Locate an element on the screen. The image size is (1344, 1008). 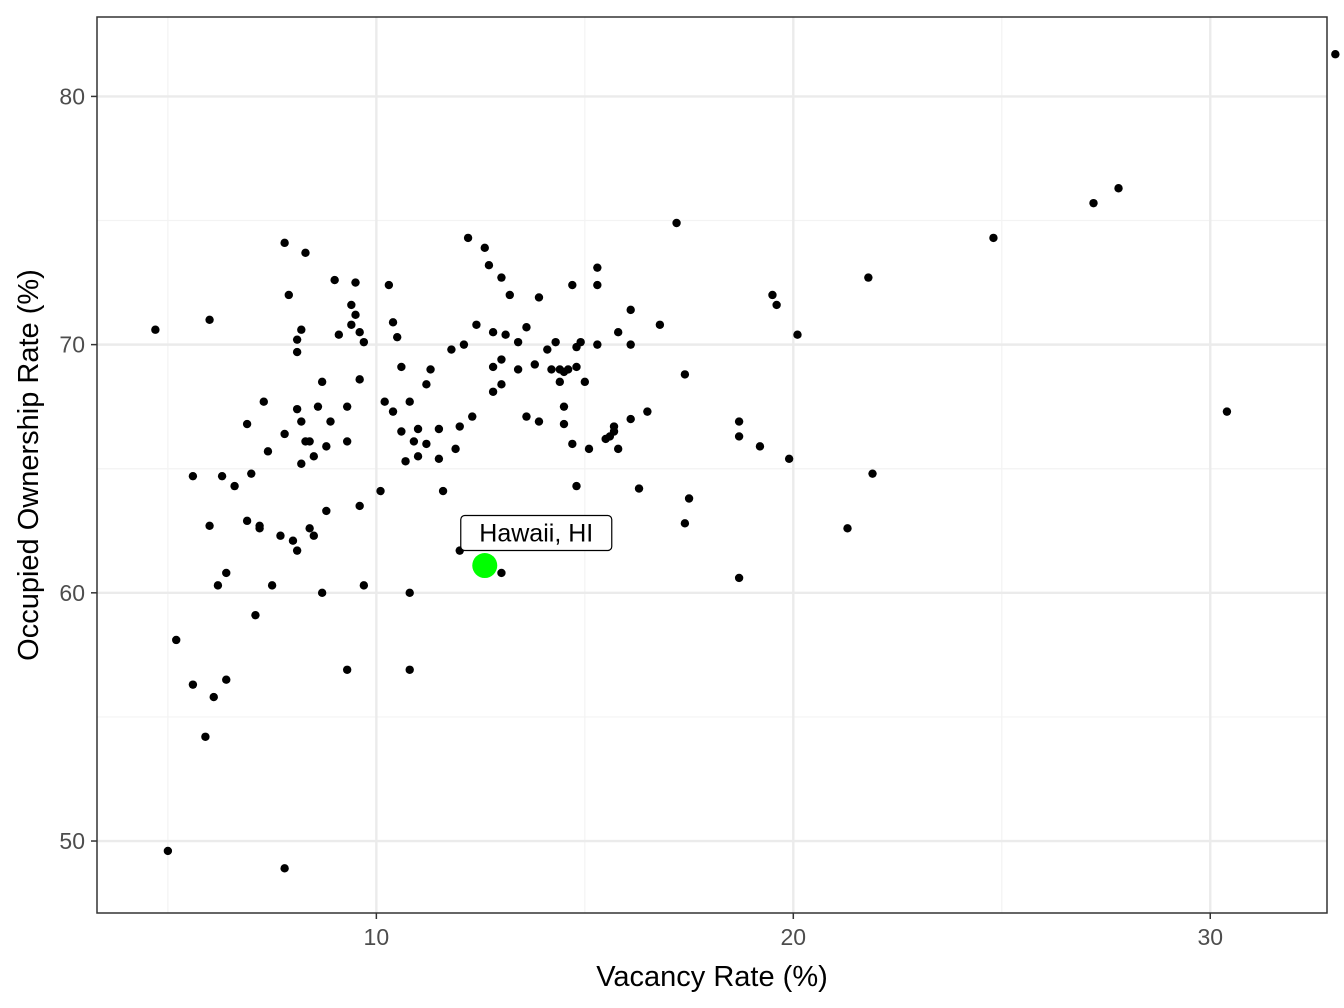
y-axis-title: Occupied Ownership Rate (%) is located at coordinates (29, 465).